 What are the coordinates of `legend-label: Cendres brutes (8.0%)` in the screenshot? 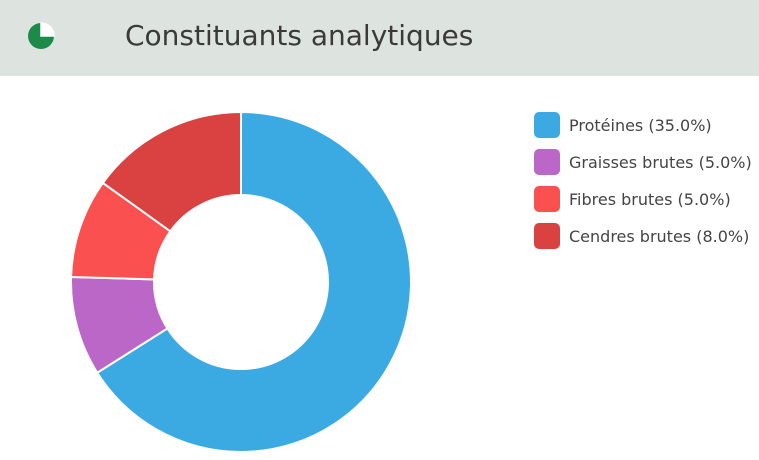 It's located at (659, 236).